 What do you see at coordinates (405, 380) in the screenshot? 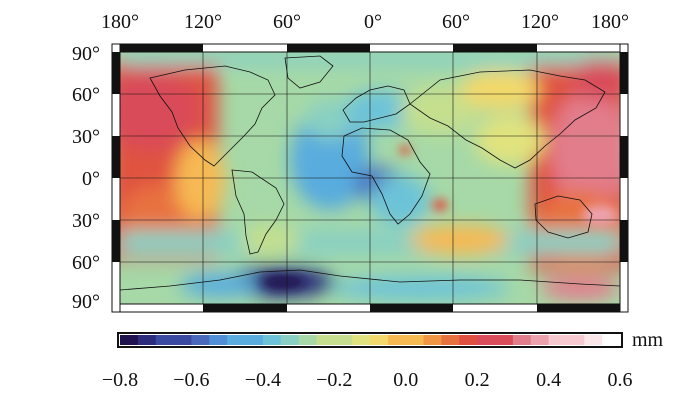
I see `colorbar-tick-label: 0.0` at bounding box center [405, 380].